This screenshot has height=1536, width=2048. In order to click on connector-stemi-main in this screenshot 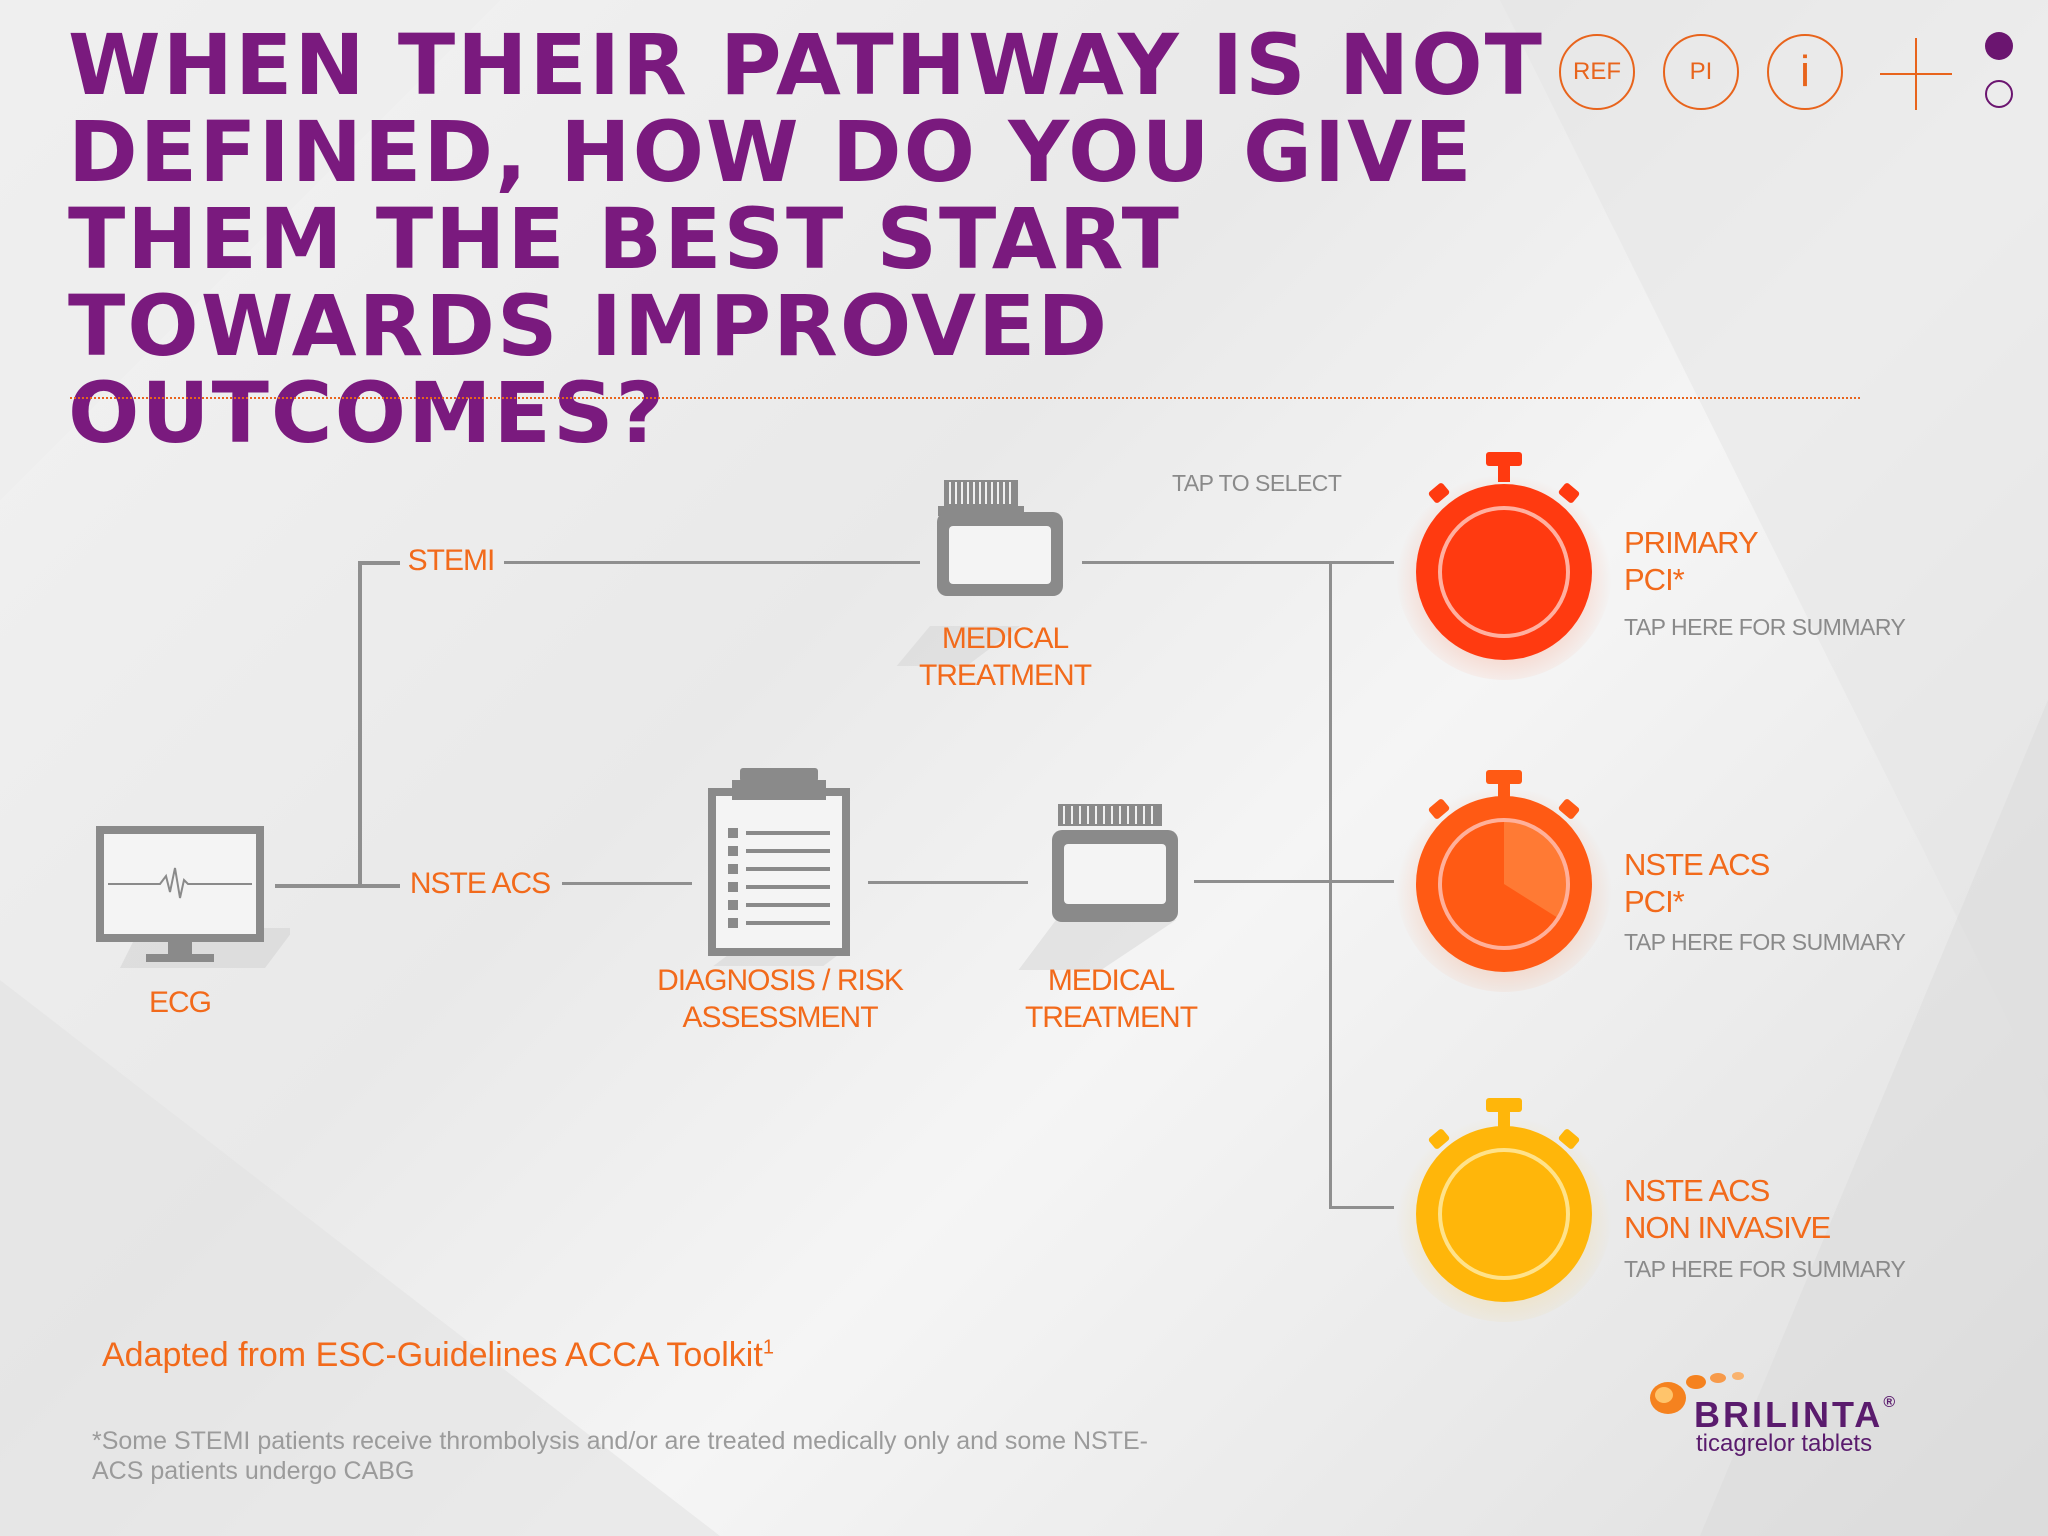, I will do `click(712, 562)`.